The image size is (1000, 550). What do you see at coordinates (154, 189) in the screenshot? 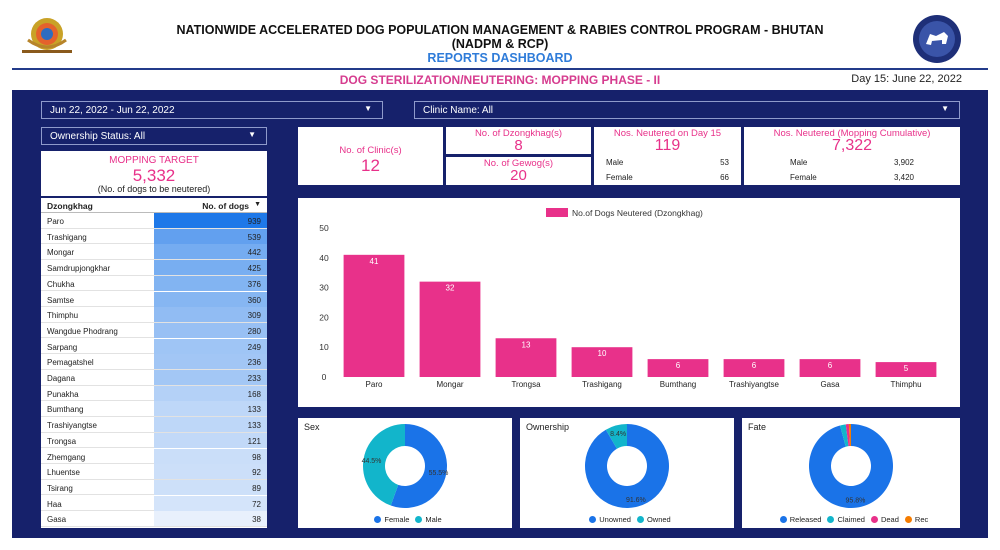
I see `mopping-target-note: (No. of dogs to be neutered)` at bounding box center [154, 189].